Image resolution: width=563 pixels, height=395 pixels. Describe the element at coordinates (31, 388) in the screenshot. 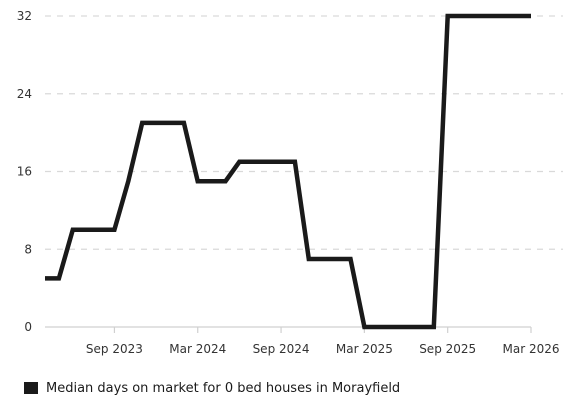

I see `legend-swatch` at that location.